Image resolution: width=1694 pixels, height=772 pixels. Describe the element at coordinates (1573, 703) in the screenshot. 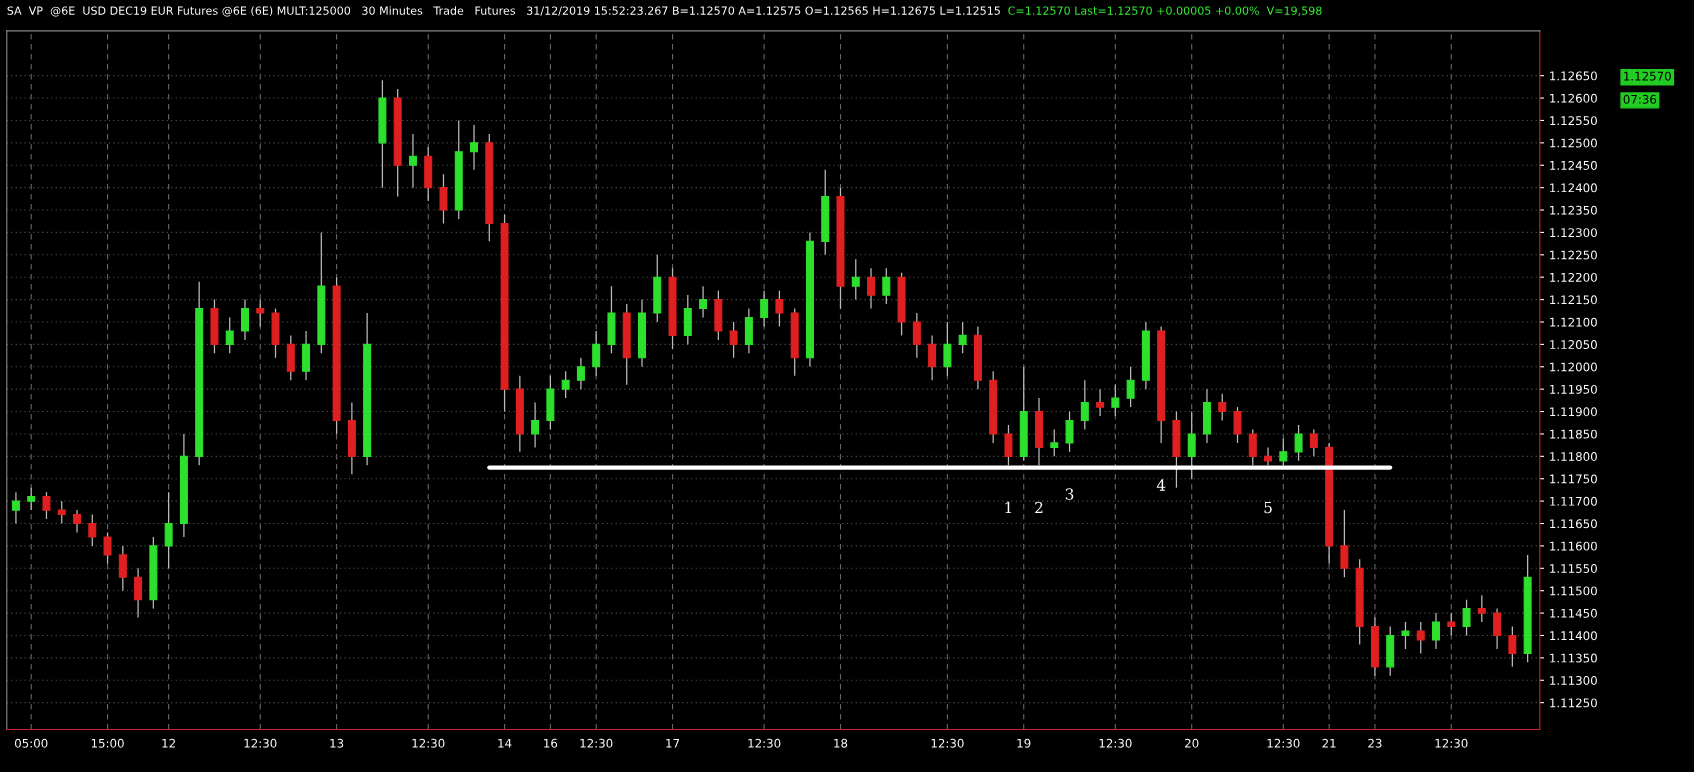

I see `y-tick-label: 1.11250` at that location.